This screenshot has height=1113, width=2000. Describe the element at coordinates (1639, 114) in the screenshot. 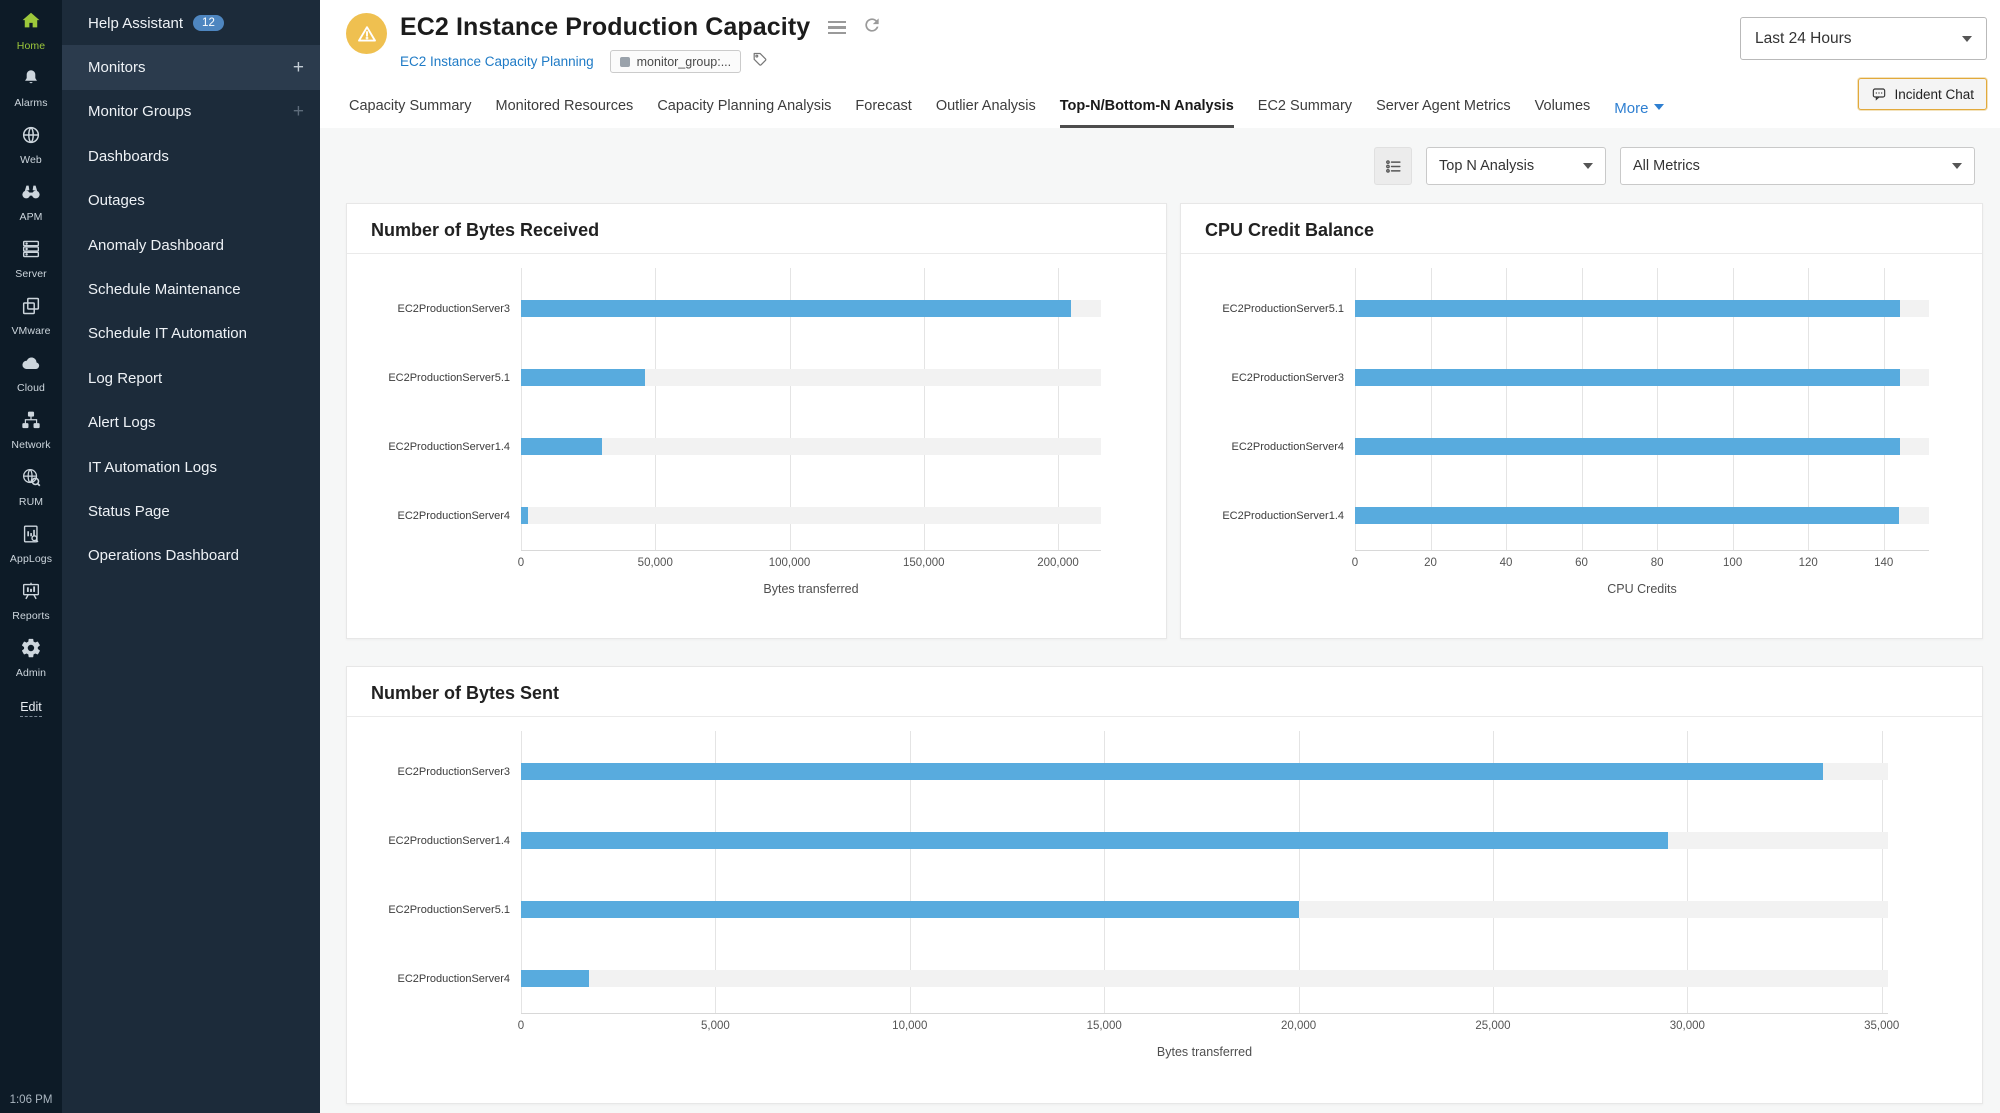

I see `tab-more: More` at that location.